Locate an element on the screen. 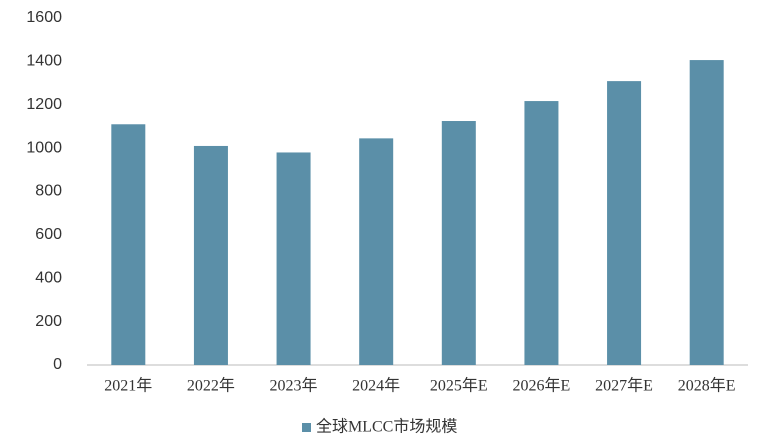 This screenshot has height=441, width=762. x-tick-label: 2021年 is located at coordinates (128, 386).